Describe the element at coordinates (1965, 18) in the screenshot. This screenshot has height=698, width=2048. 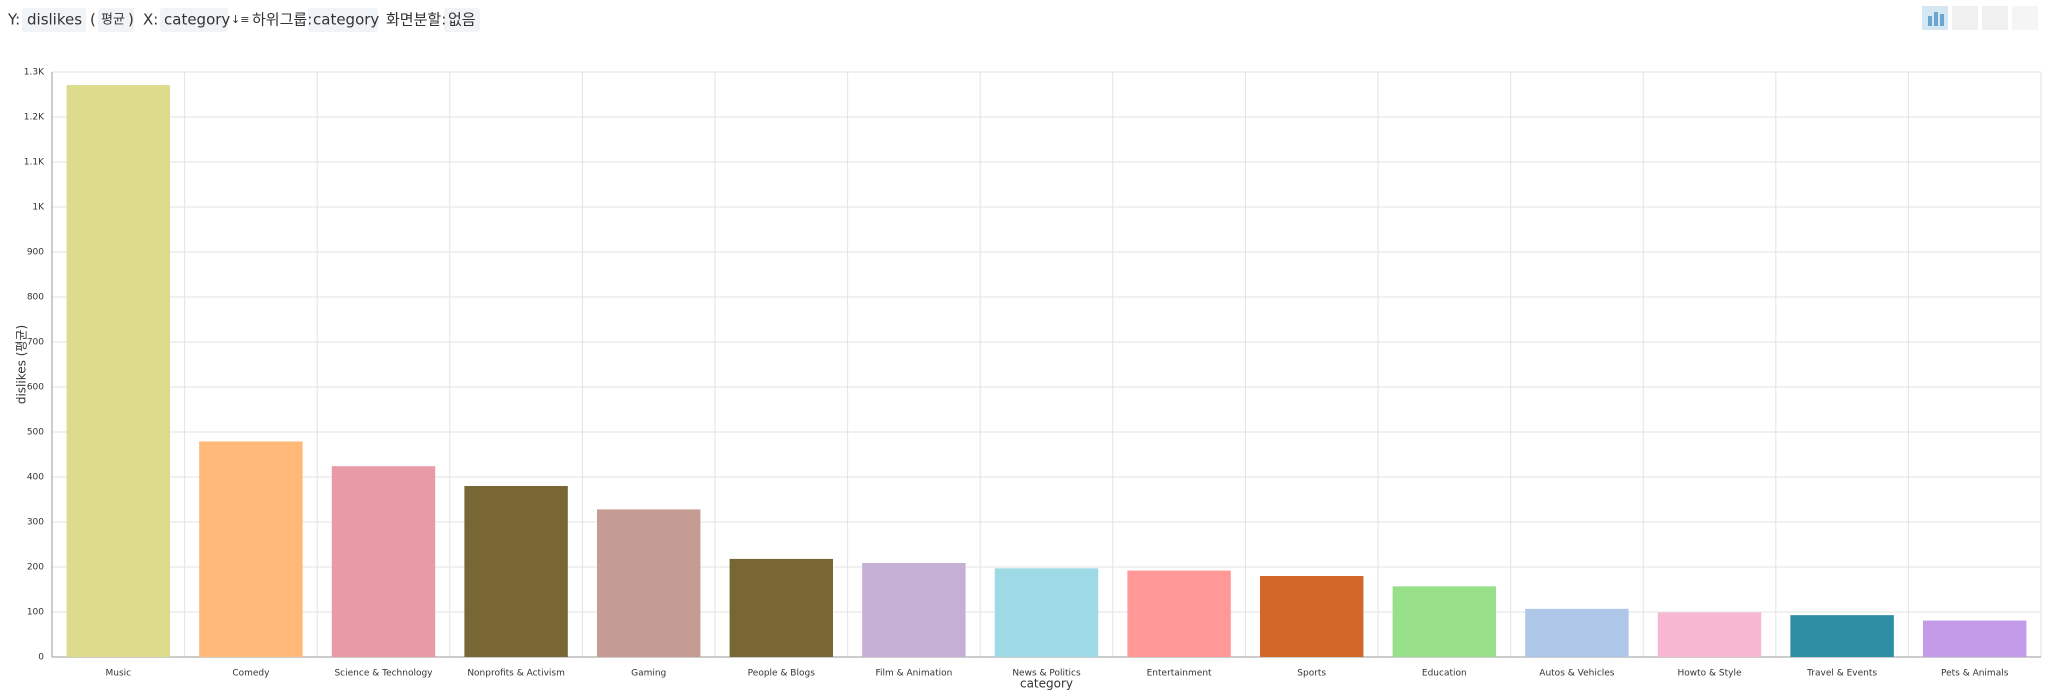
I see `icon-stacked` at that location.